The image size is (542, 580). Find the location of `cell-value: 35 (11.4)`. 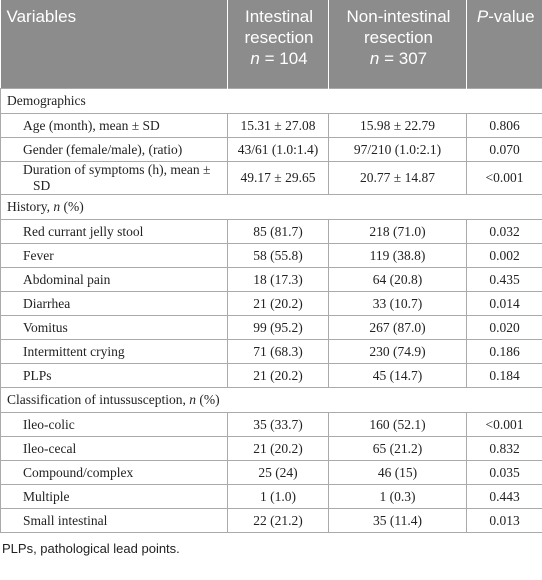

cell-value: 35 (11.4) is located at coordinates (397, 520).